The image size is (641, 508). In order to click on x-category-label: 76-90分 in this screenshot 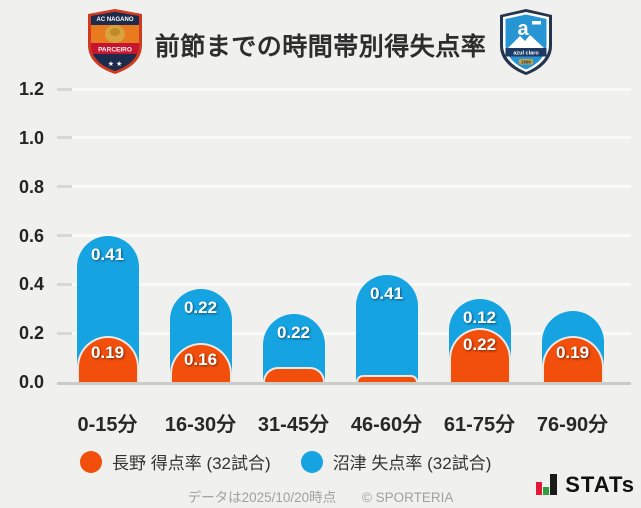, I will do `click(572, 425)`.